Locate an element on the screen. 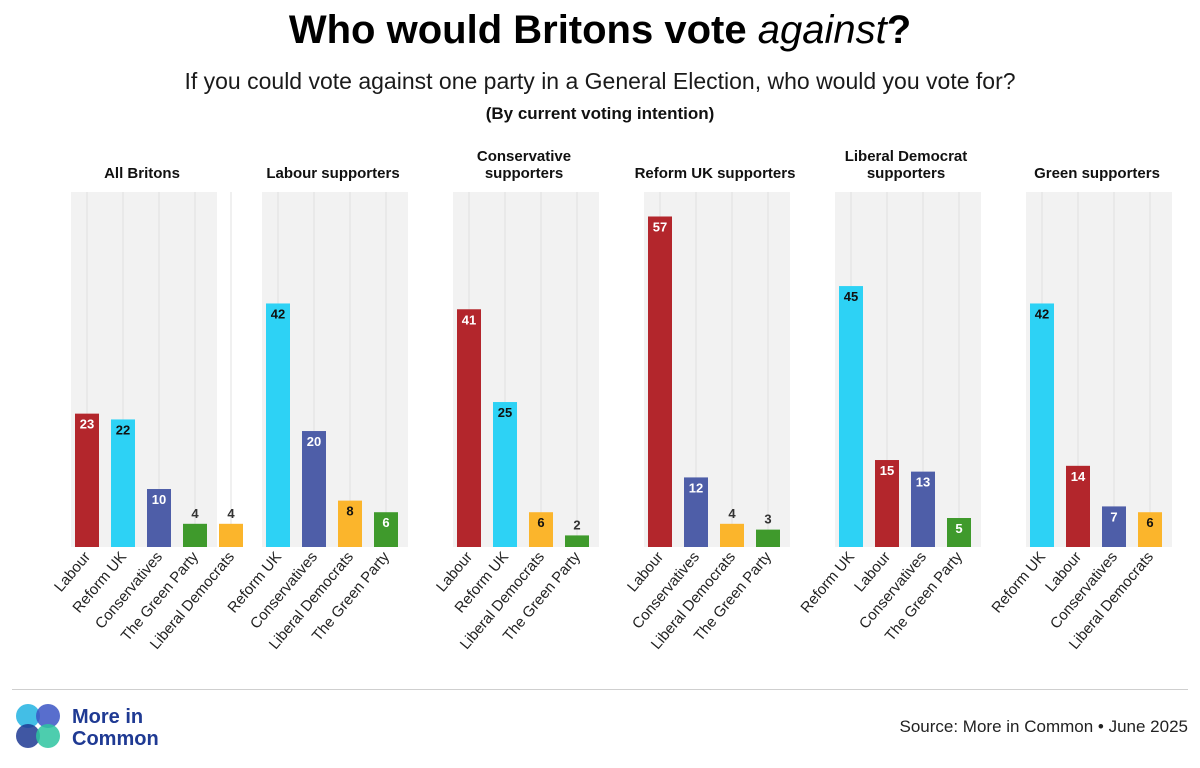 The image size is (1200, 768). panel-all-britons-bar-conservatives is located at coordinates (159, 518).